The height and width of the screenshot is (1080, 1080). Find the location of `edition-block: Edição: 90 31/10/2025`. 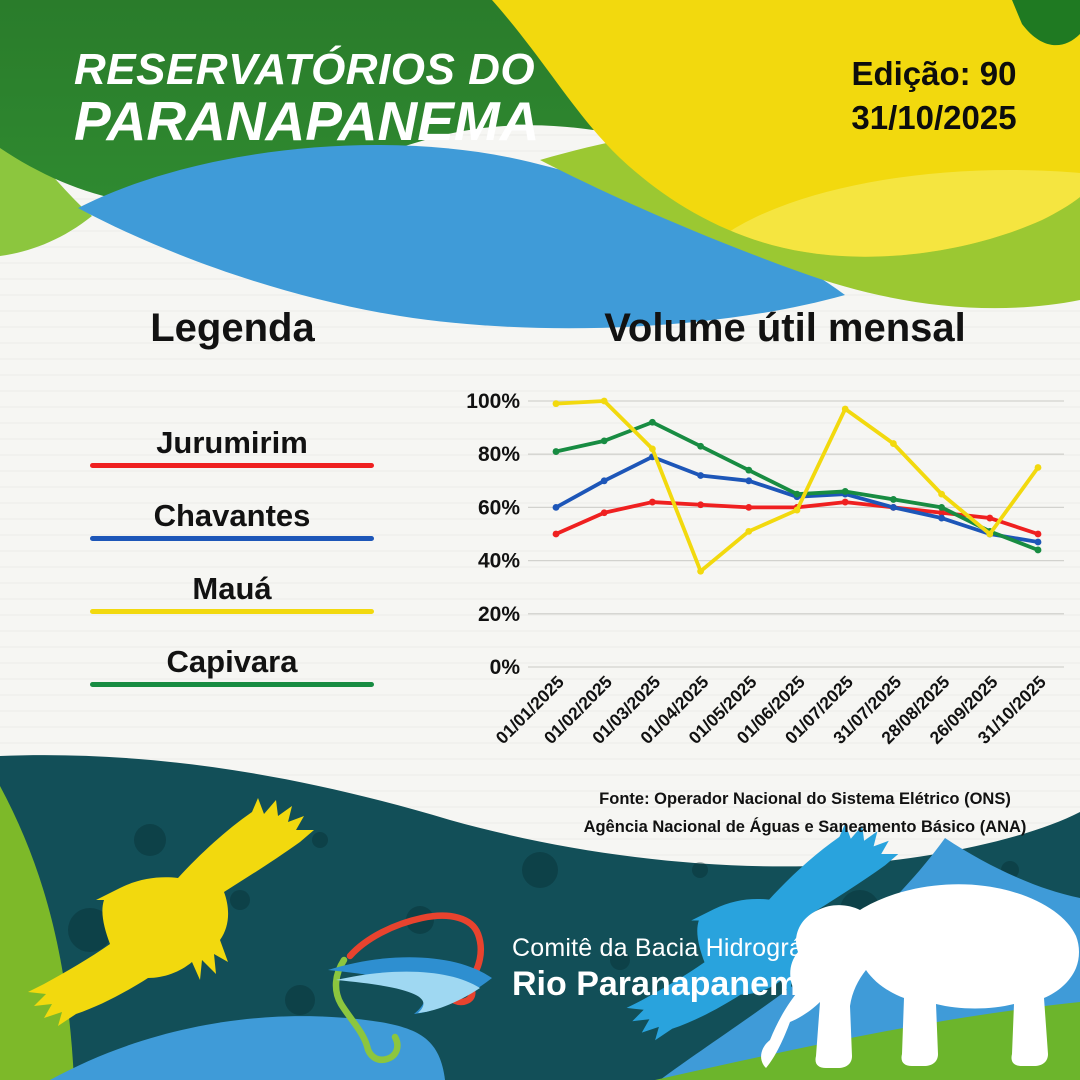

edition-block: Edição: 90 31/10/2025 is located at coordinates (934, 95).